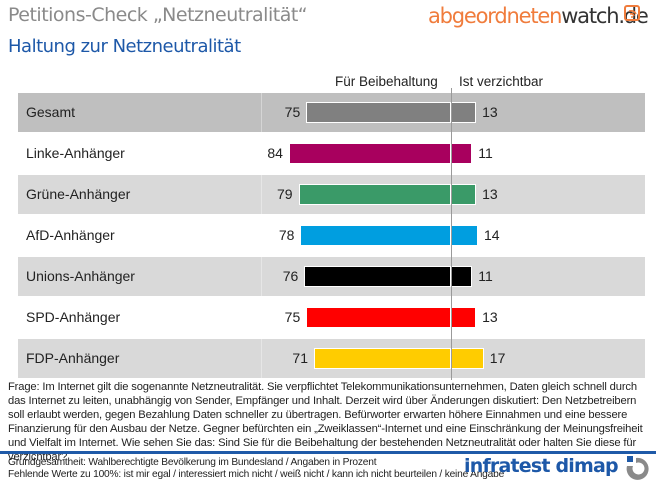 The width and height of the screenshot is (656, 484). Describe the element at coordinates (73, 358) in the screenshot. I see `category-label: FDP-Anhänger` at that location.